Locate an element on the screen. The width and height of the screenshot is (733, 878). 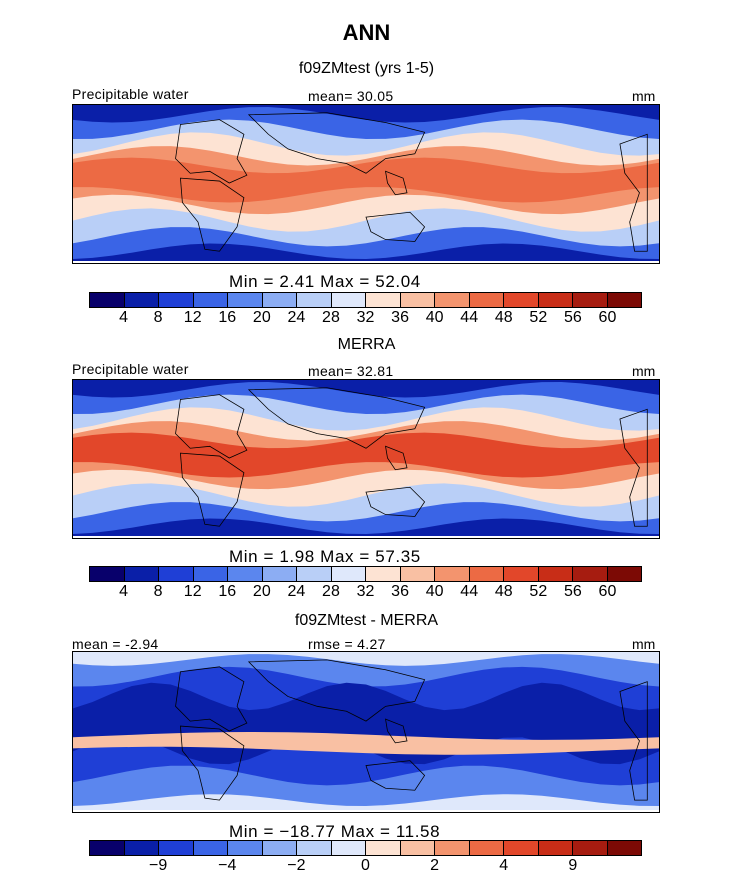
panel-3-map is located at coordinates (366, 732).